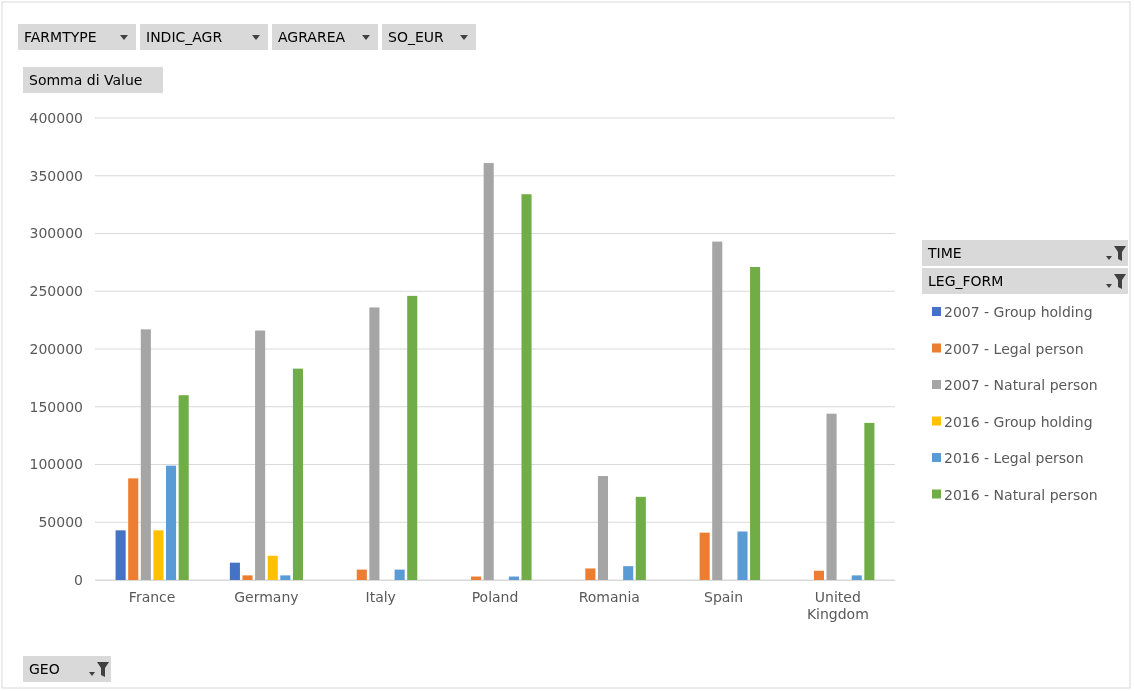 The width and height of the screenshot is (1134, 691). Describe the element at coordinates (78, 579) in the screenshot. I see `y-tick-label: 0` at that location.